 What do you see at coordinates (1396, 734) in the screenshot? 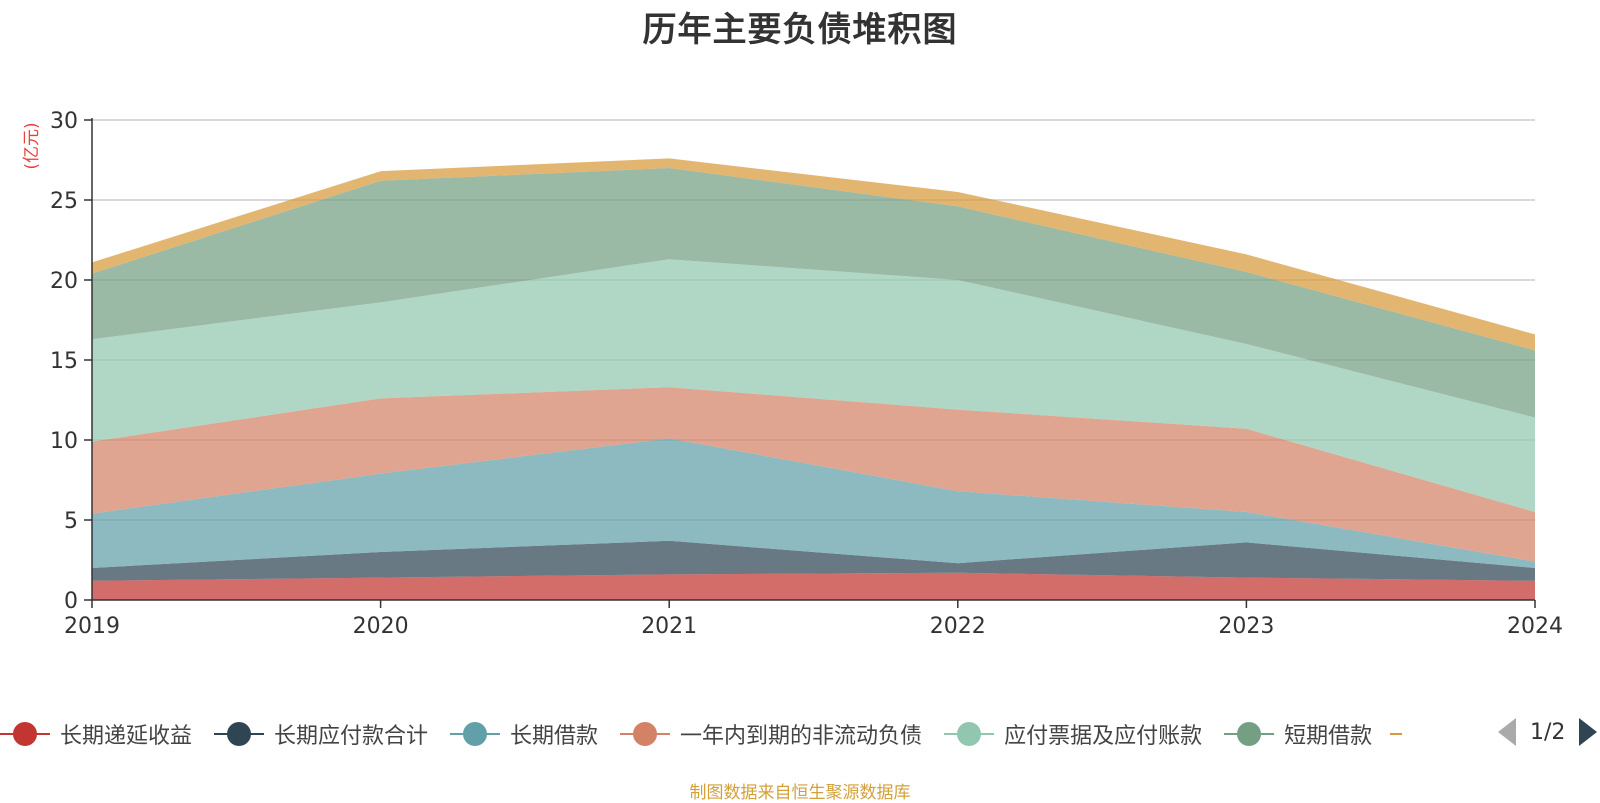
I see `legend-item-partial-marker` at bounding box center [1396, 734].